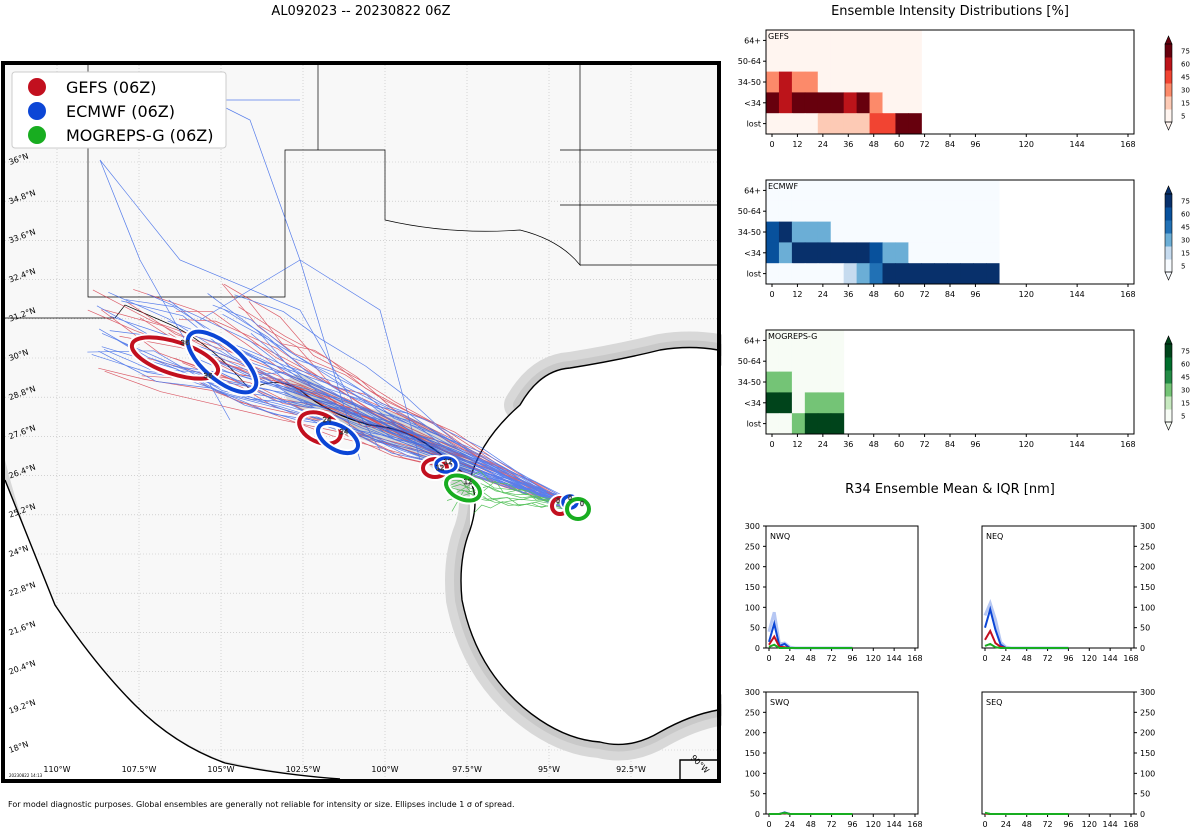 Image resolution: width=1200 pixels, height=840 pixels. I want to click on legend-ecmwf-label: ECMWF (06Z), so click(120, 111).